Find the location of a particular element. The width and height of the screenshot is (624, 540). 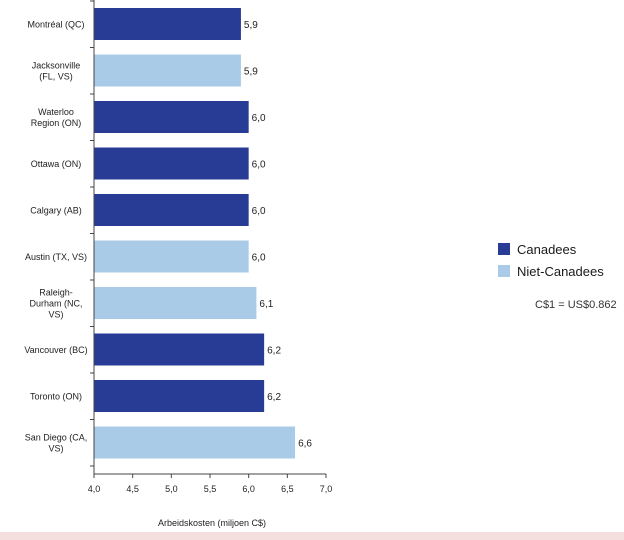

bar-value-label: 6,6 is located at coordinates (305, 444).